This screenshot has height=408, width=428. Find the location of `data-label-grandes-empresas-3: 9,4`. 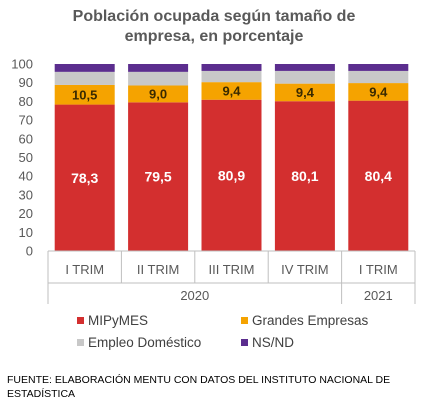

data-label-grandes-empresas-3: 9,4 is located at coordinates (231, 91).